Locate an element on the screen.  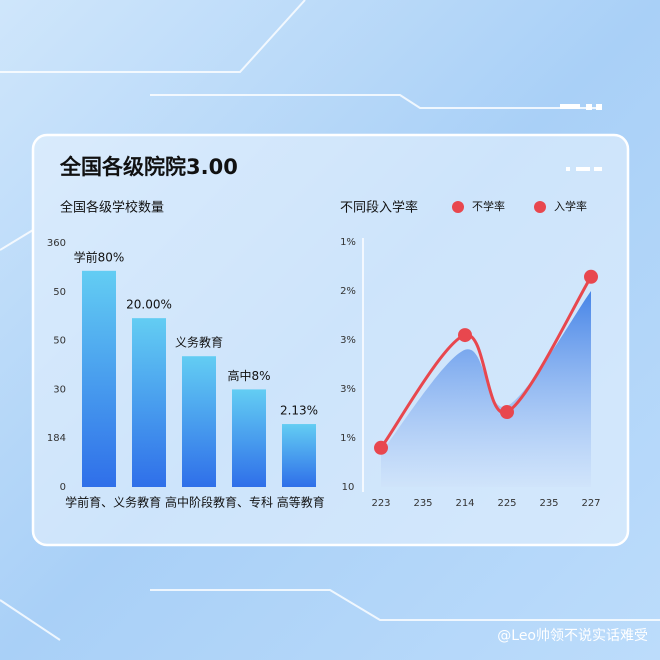
chart-subtitle: 全国各级学校数量 is located at coordinates (112, 208).